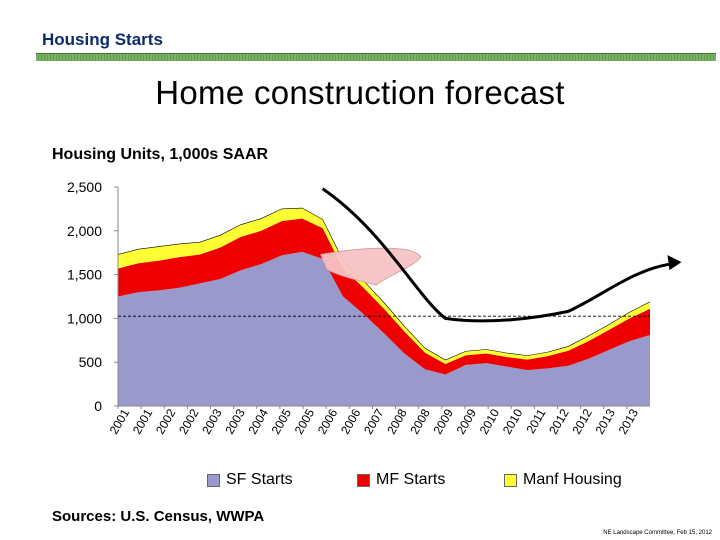 The width and height of the screenshot is (720, 540). What do you see at coordinates (84, 231) in the screenshot?
I see `y-tick-label: 2,000` at bounding box center [84, 231].